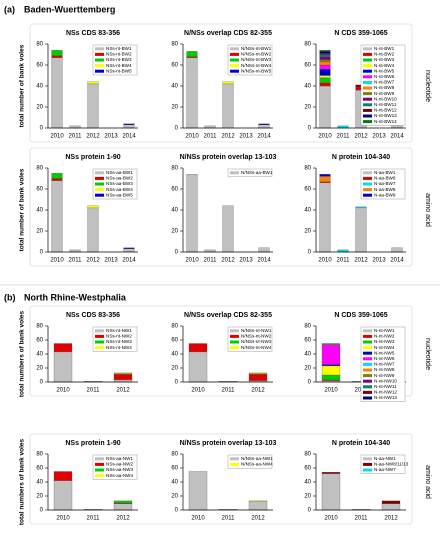 This screenshot has height=550, width=440. Describe the element at coordinates (22, 481) in the screenshot. I see `y-axis-label: total numbers of bank voles` at that location.